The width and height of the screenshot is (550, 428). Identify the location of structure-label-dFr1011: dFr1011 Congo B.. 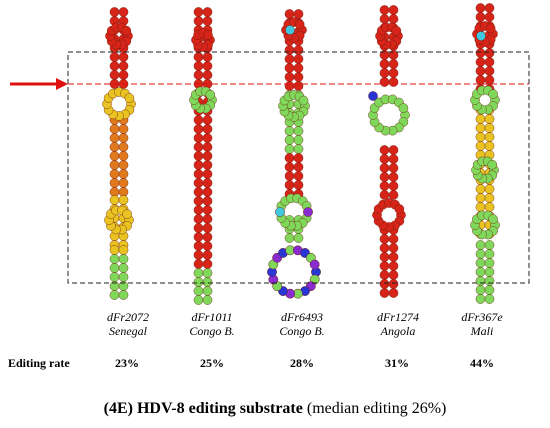
(212, 324).